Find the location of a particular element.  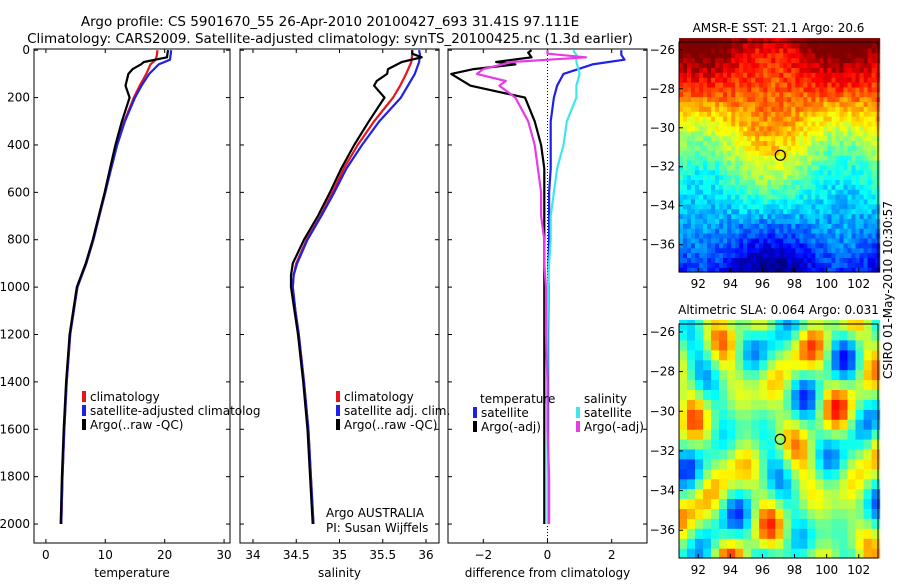

y-tick-label: 1200 is located at coordinates (15, 335).